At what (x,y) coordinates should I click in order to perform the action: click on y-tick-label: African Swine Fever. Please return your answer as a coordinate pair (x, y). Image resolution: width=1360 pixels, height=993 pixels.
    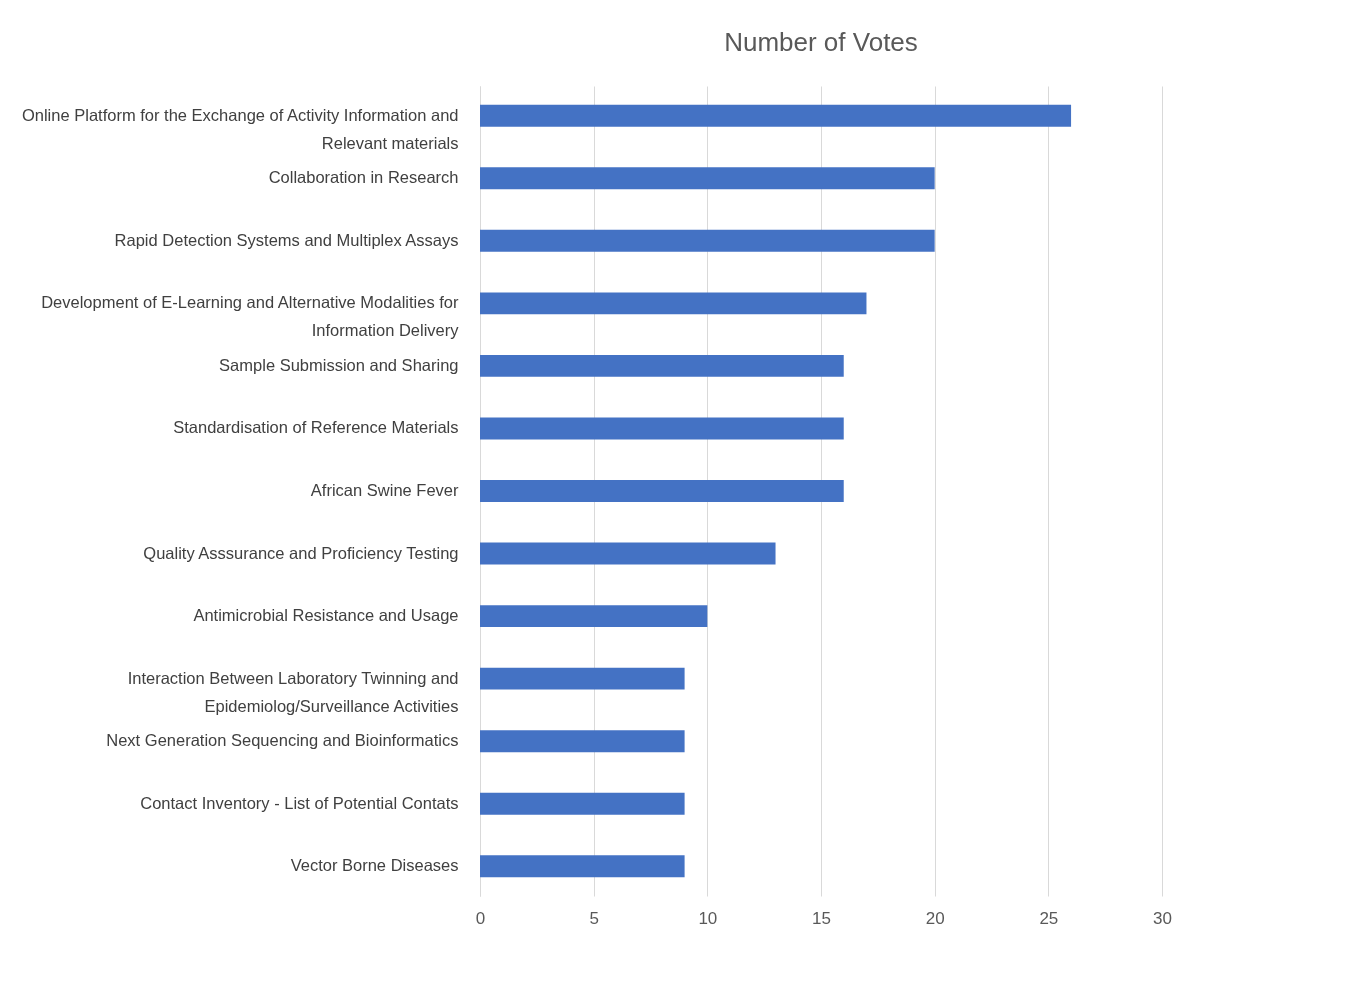
    Looking at the image, I should click on (384, 490).